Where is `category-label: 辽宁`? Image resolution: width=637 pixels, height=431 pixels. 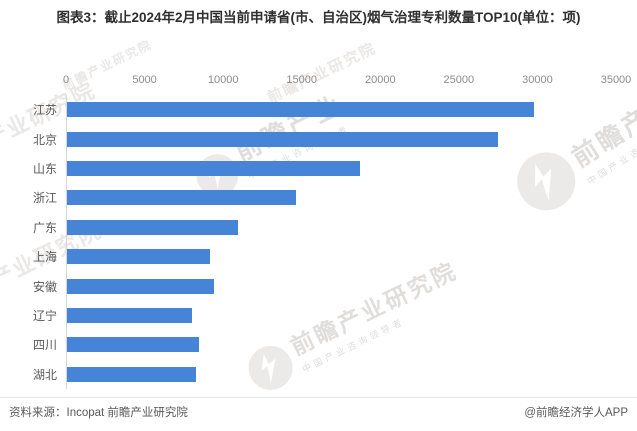 category-label: 辽宁 is located at coordinates (44, 316).